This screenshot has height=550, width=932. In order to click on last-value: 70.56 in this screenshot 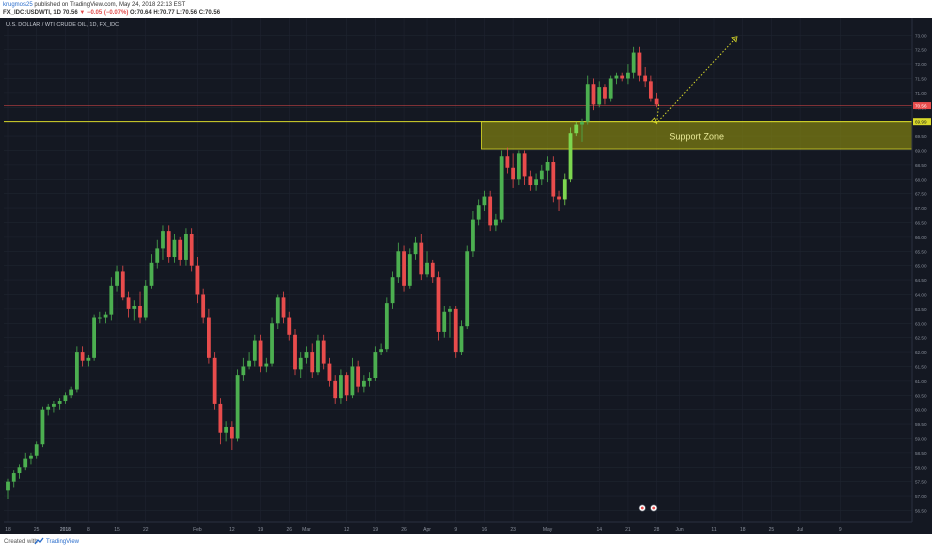, I will do `click(70, 13)`.